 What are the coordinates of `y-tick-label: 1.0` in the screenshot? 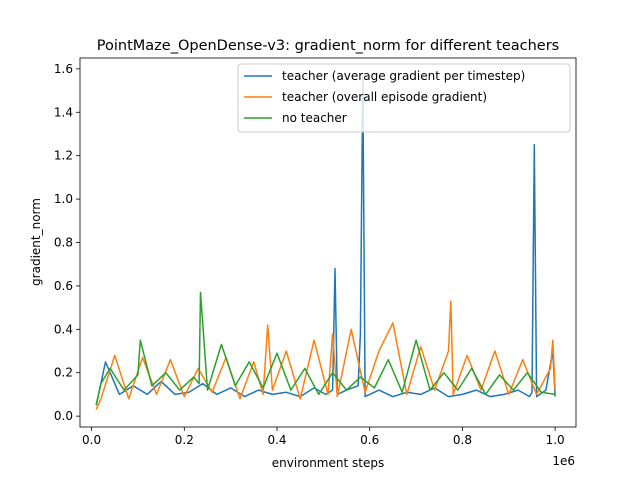 It's located at (63, 199).